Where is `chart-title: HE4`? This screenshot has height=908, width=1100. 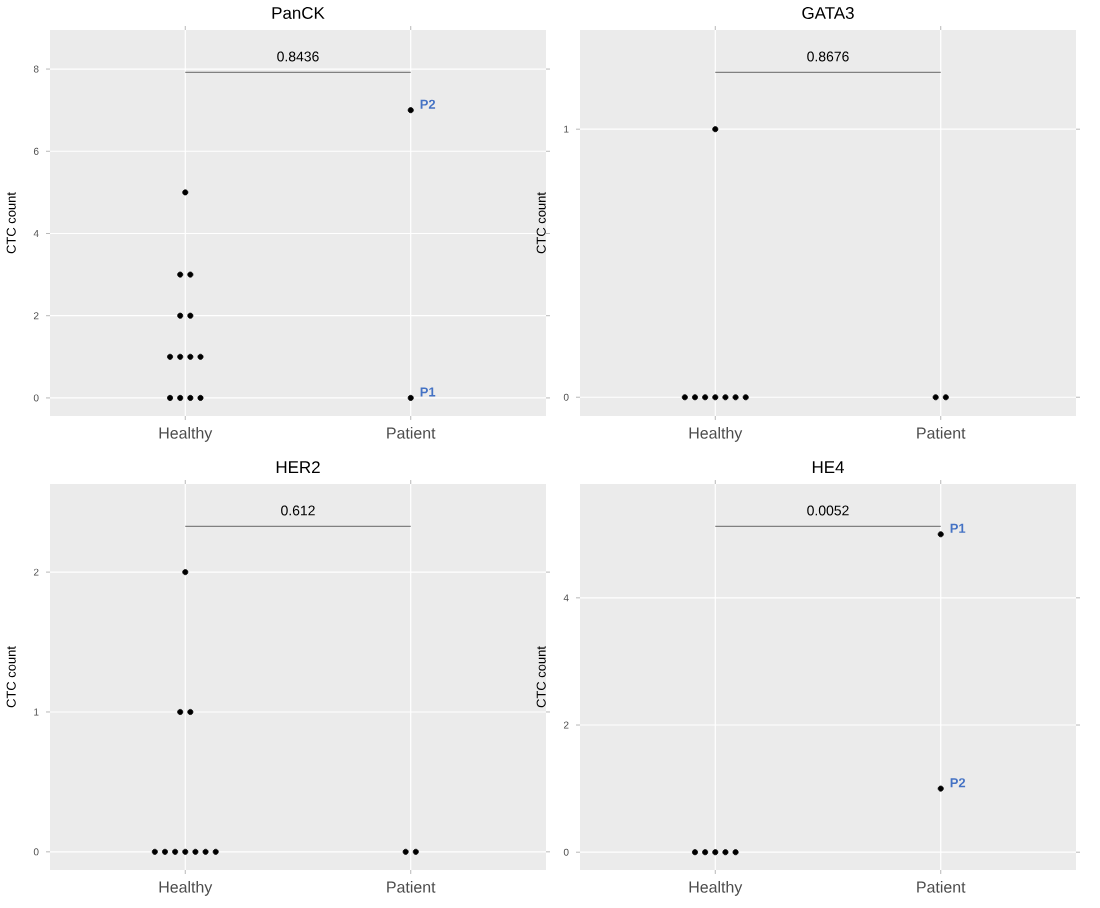 chart-title: HE4 is located at coordinates (828, 467).